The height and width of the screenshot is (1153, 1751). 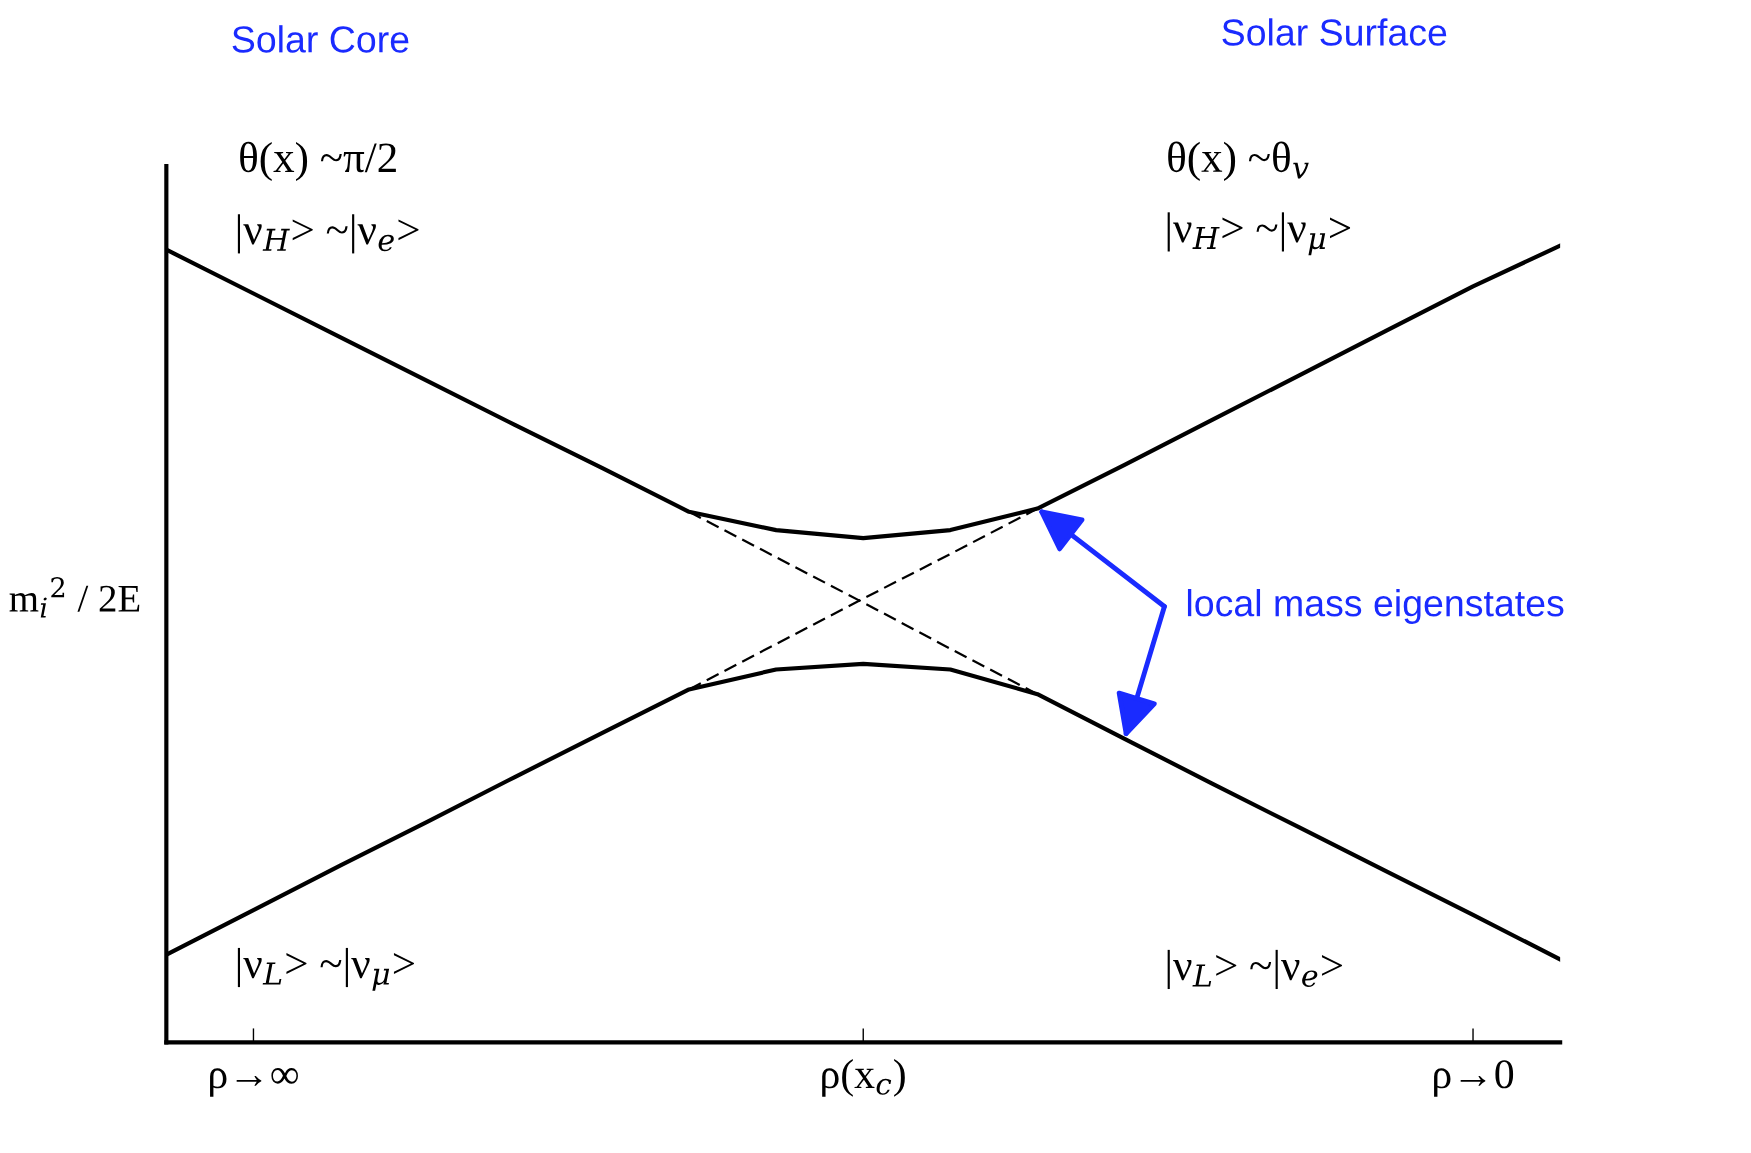 I want to click on x-tick-label: ρ→0, so click(x=1474, y=1078).